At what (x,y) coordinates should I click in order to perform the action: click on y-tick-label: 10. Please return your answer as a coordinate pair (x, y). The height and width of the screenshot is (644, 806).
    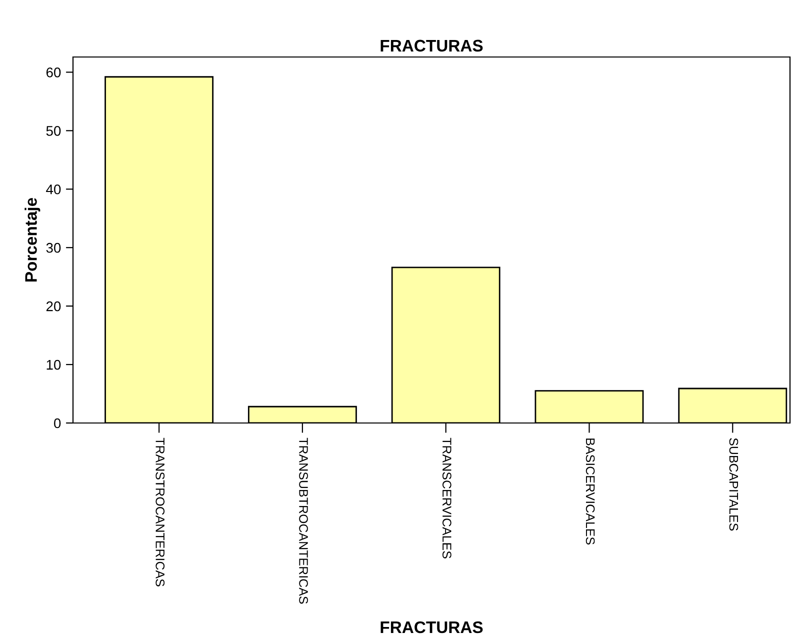
    Looking at the image, I should click on (53, 365).